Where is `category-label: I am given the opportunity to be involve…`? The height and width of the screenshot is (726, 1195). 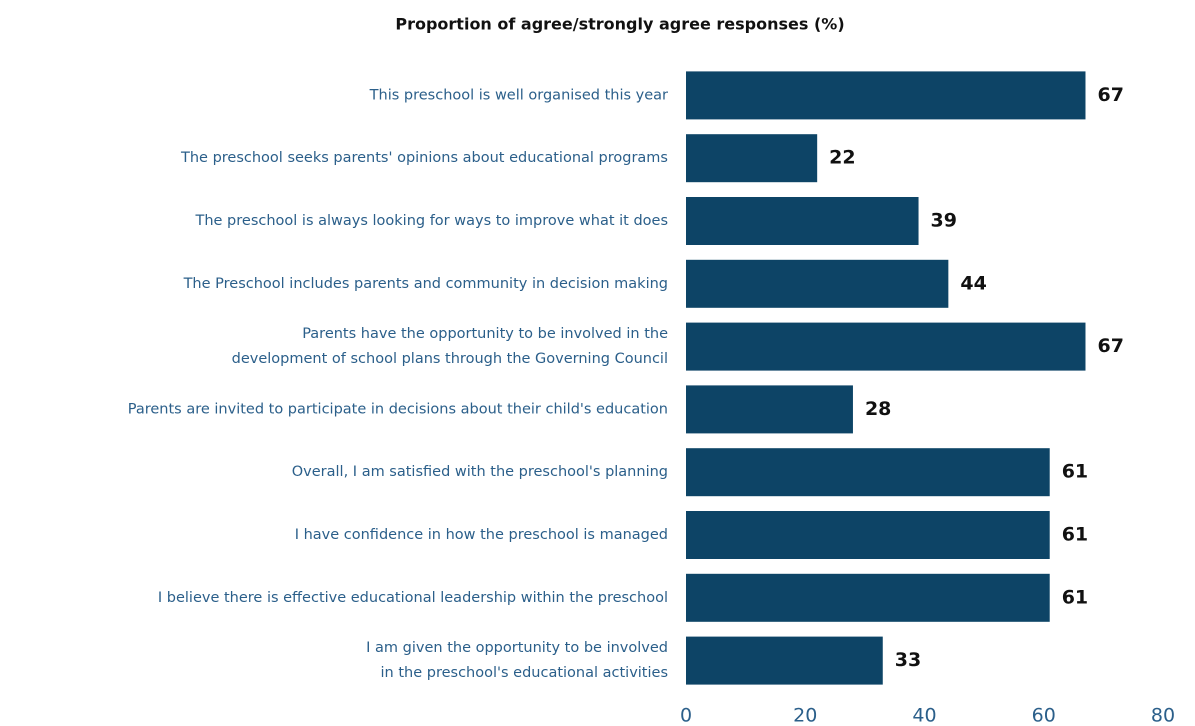 category-label: I am given the opportunity to be involve… is located at coordinates (517, 648).